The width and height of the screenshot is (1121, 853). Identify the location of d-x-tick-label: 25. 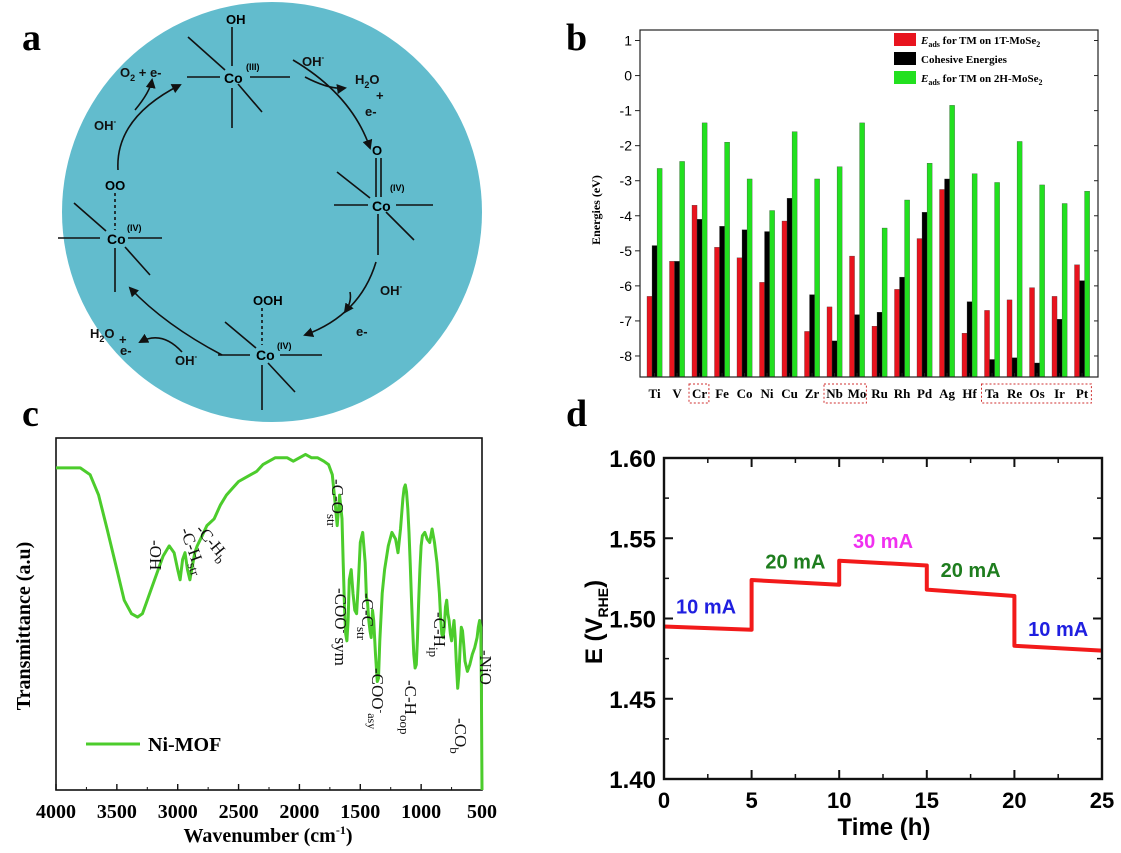
(1102, 800).